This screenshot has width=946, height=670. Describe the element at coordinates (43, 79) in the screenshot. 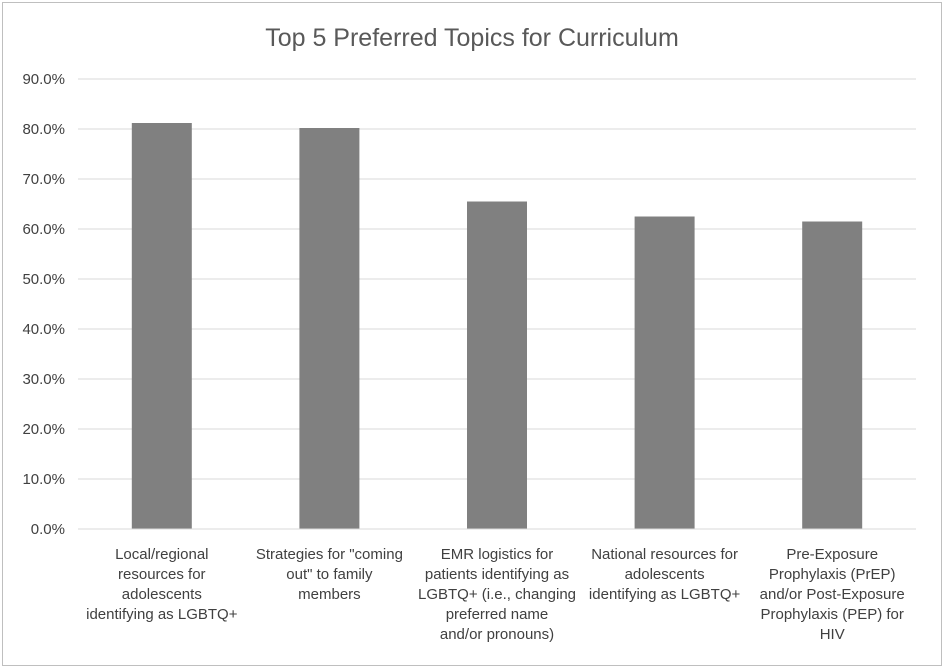

I see `y-tick-label: 90.0%` at that location.